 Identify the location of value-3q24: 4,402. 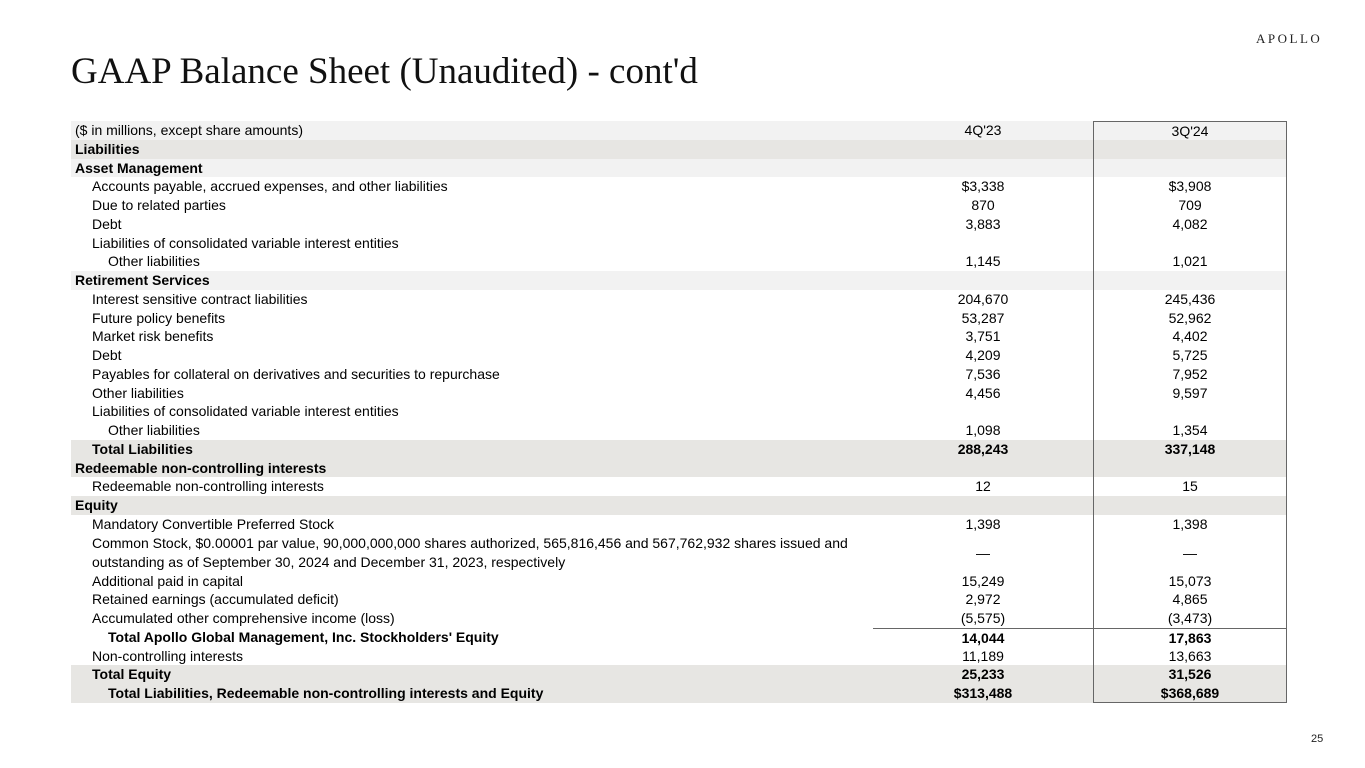
(1190, 336).